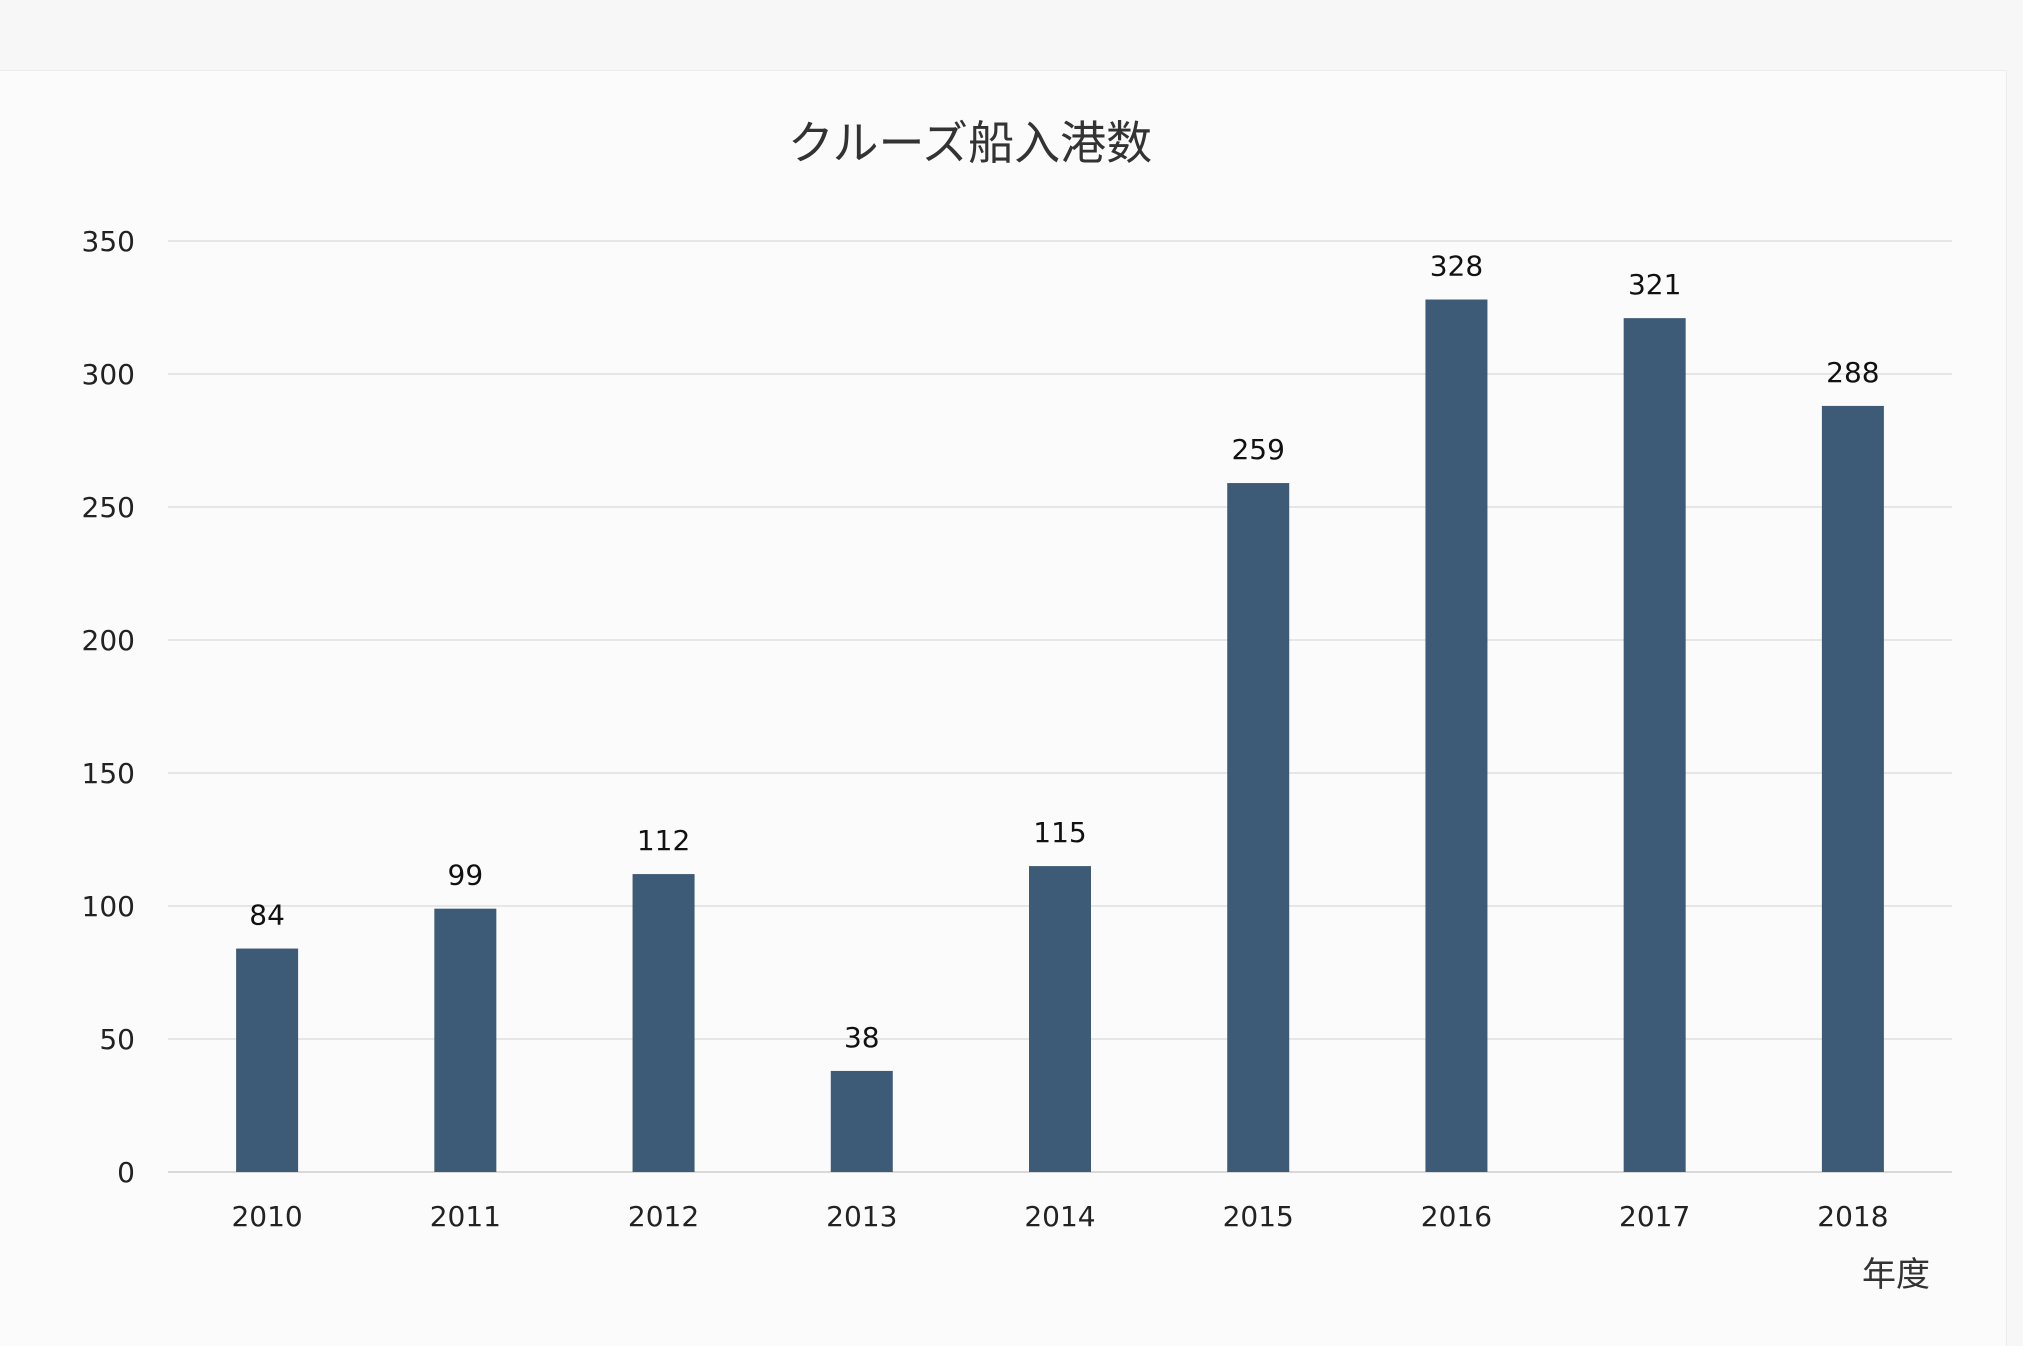  What do you see at coordinates (108, 906) in the screenshot?
I see `y-tick-label: 100` at bounding box center [108, 906].